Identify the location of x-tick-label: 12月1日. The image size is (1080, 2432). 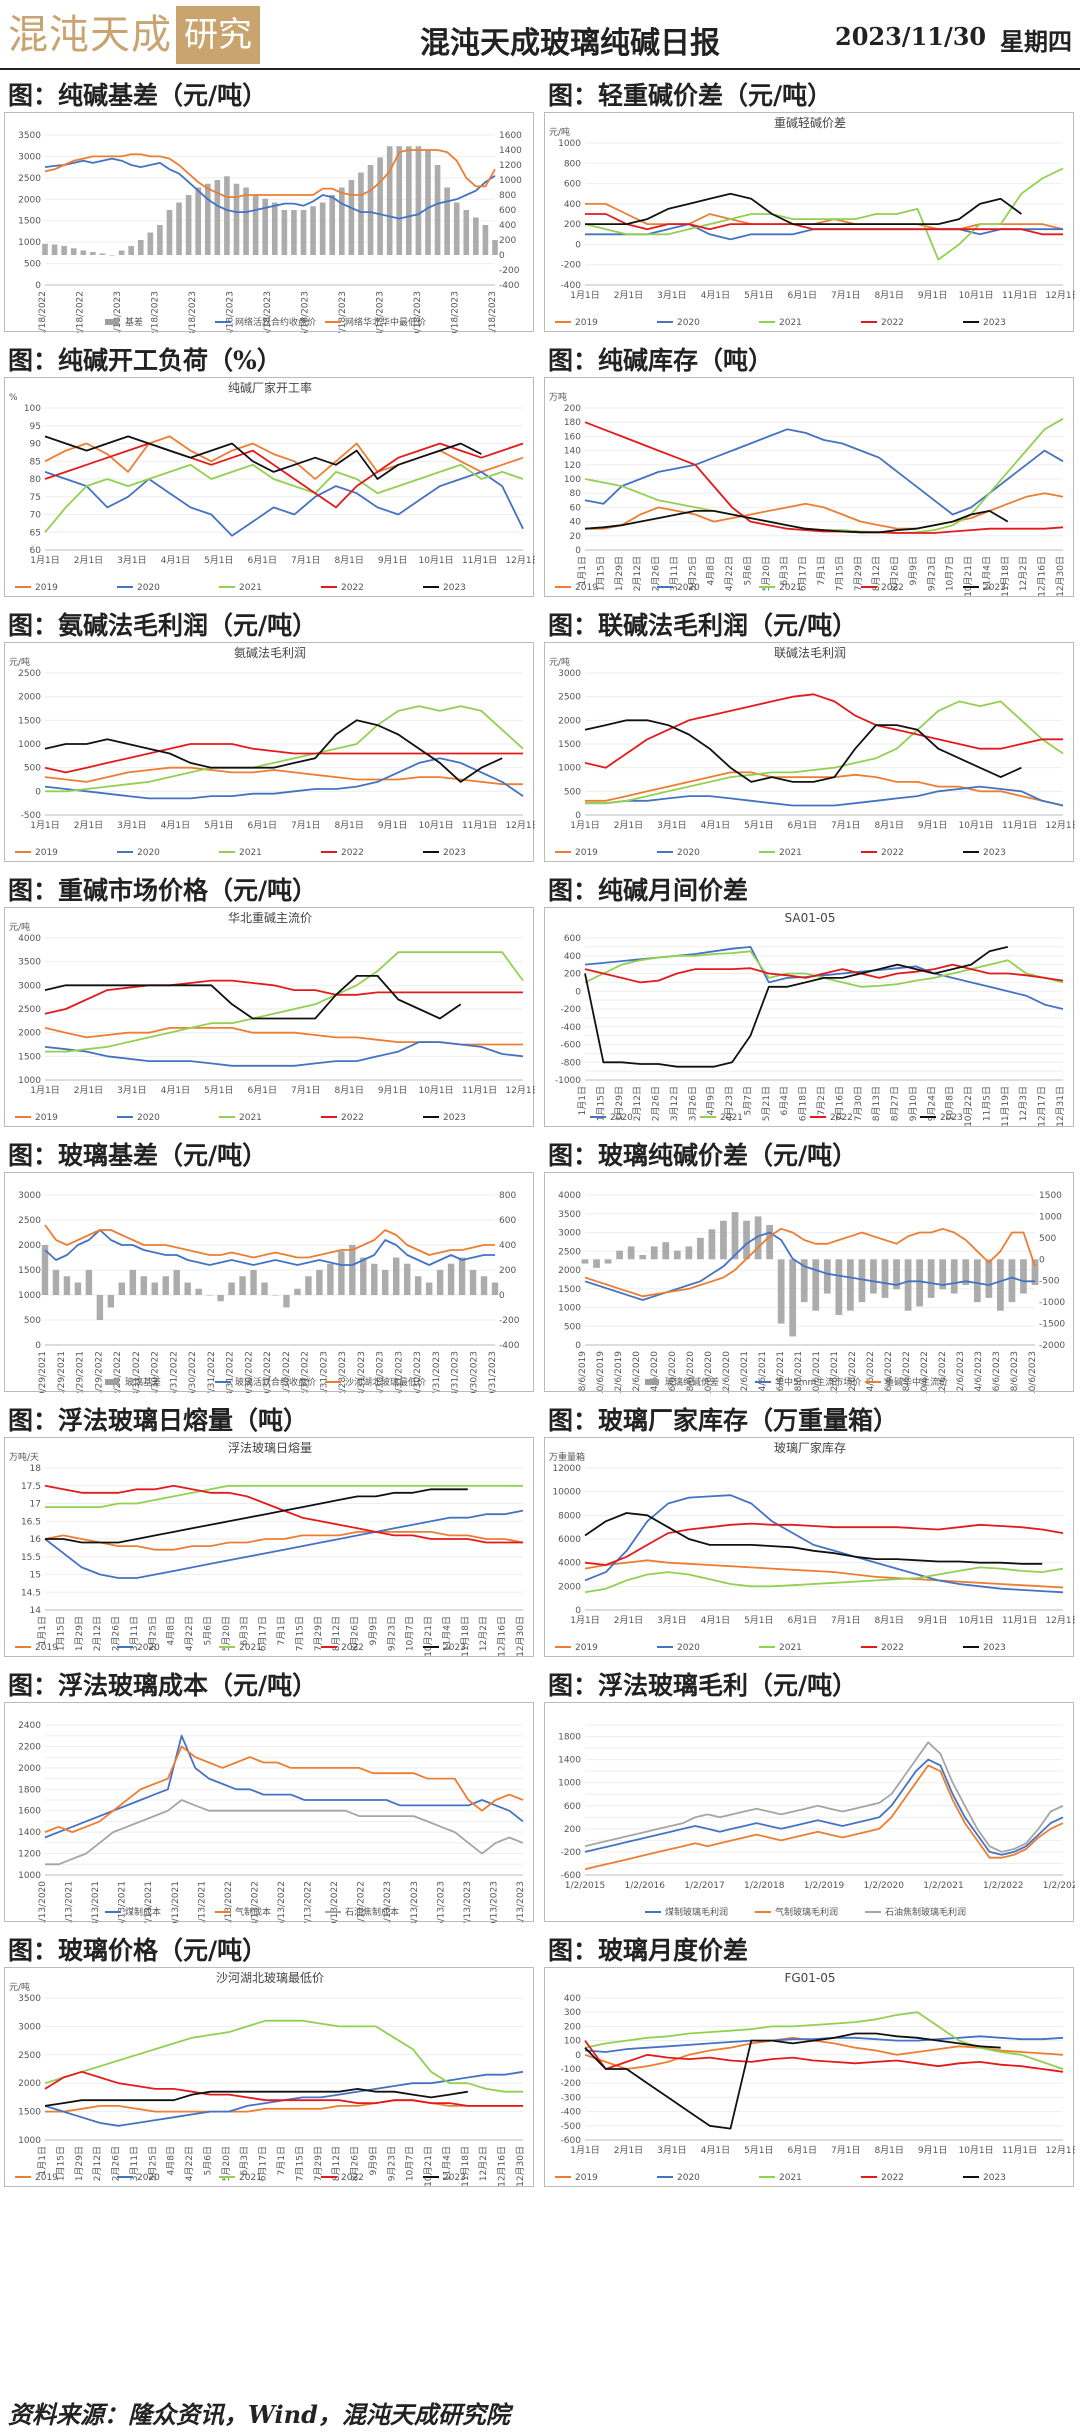
(520, 560).